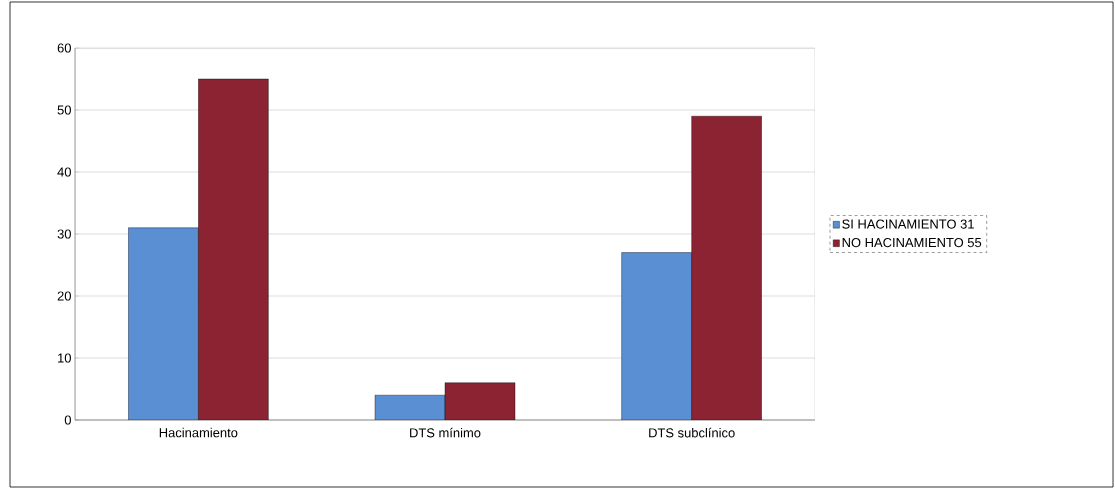 The width and height of the screenshot is (1115, 489). I want to click on x-tick-label: DTS mínimo, so click(445, 432).